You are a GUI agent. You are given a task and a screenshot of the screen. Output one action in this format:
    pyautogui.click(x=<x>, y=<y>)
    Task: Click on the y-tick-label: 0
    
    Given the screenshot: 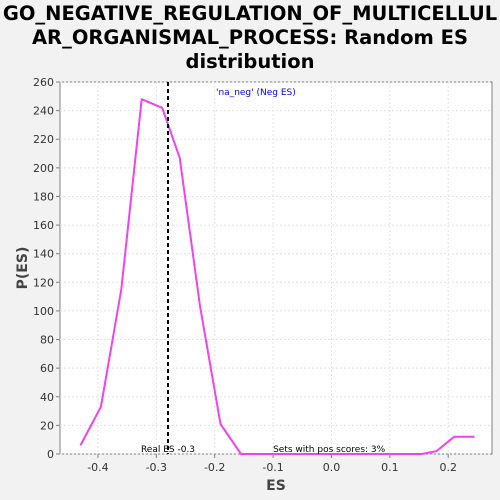 What is the action you would take?
    pyautogui.click(x=50, y=454)
    